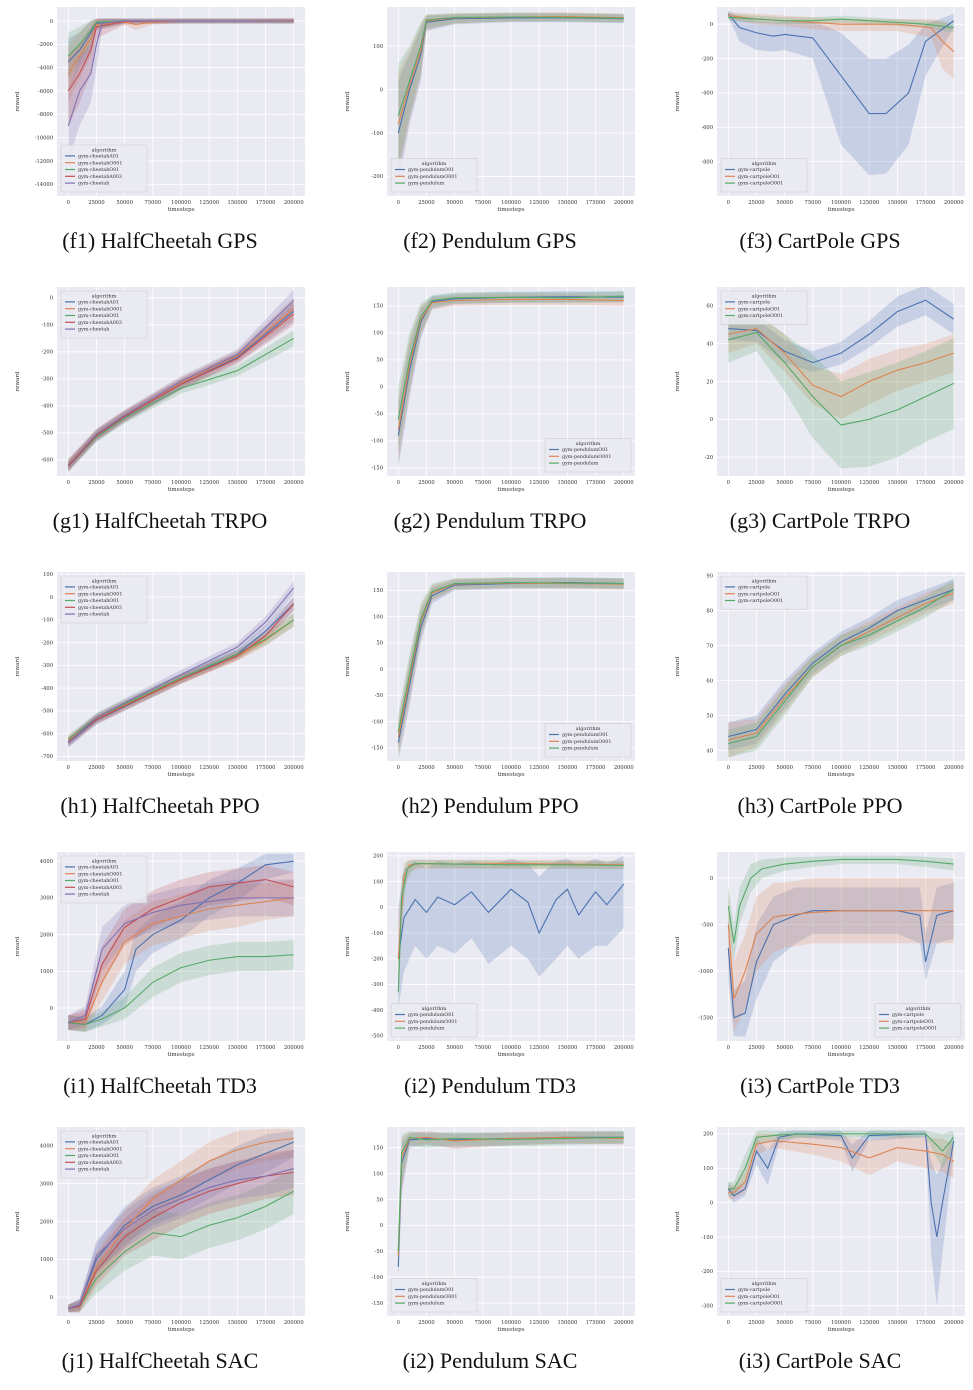 The height and width of the screenshot is (1390, 973). What do you see at coordinates (709, 458) in the screenshot?
I see `y-tick-label: -20` at bounding box center [709, 458].